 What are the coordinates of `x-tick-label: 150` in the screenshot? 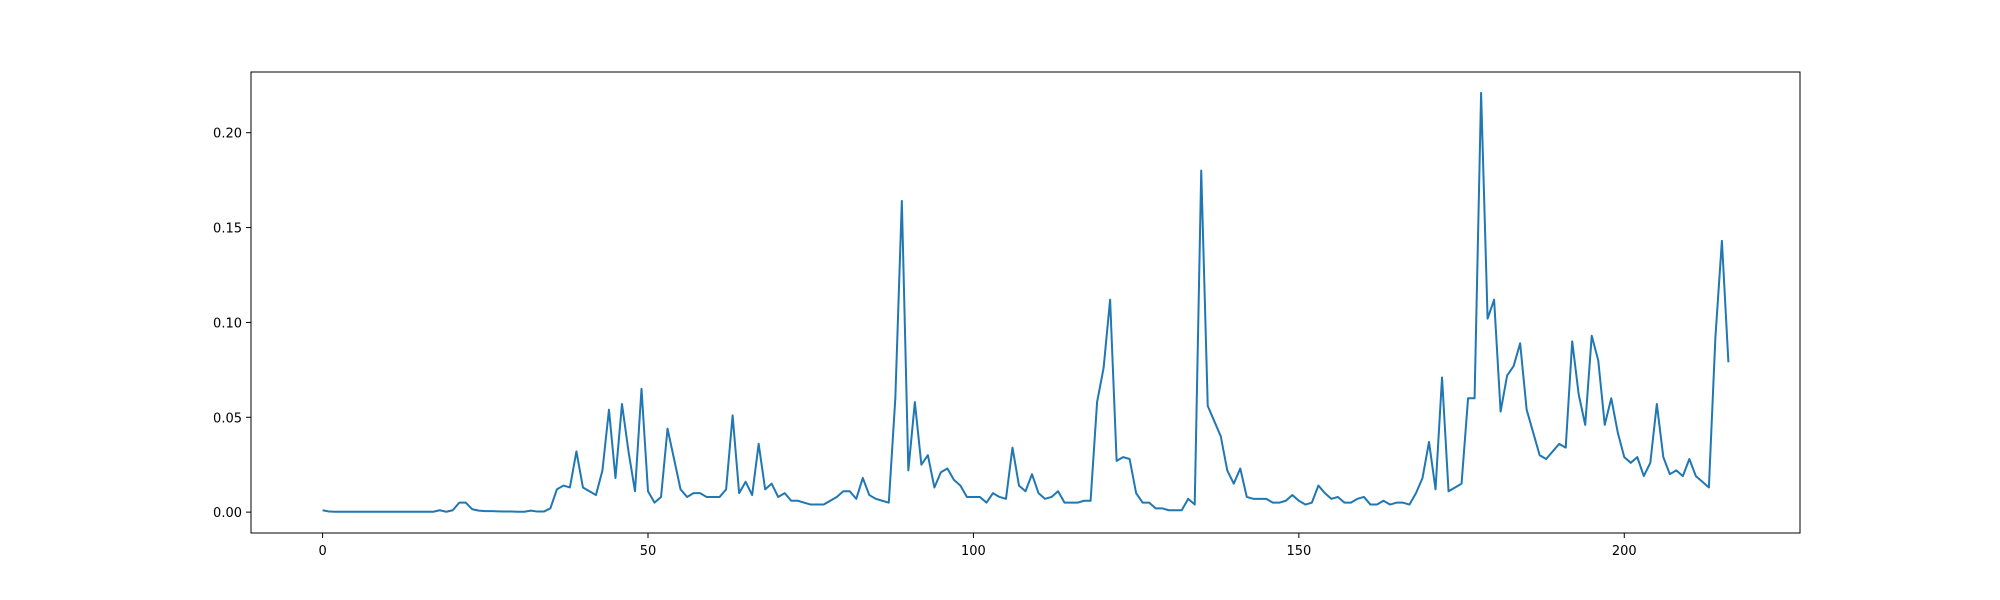 It's located at (1298, 551).